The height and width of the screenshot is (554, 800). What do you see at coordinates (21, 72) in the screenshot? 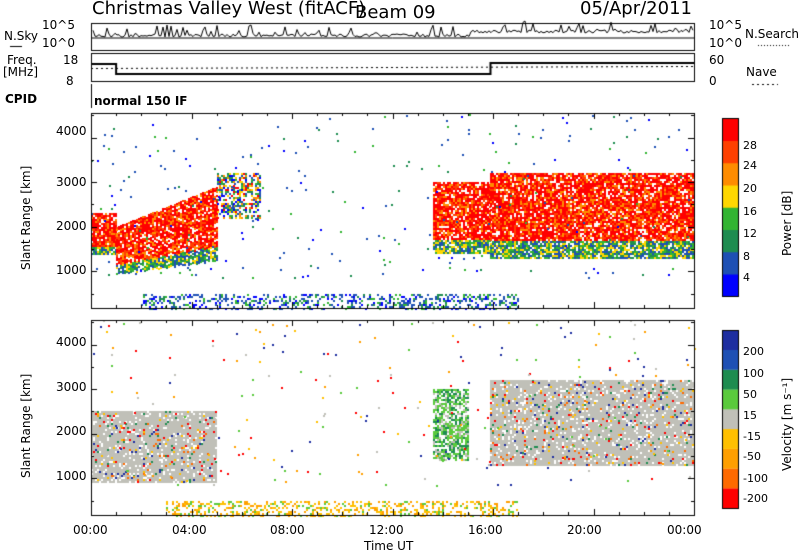
I see `freq-unit-label: [MHz]` at bounding box center [21, 72].